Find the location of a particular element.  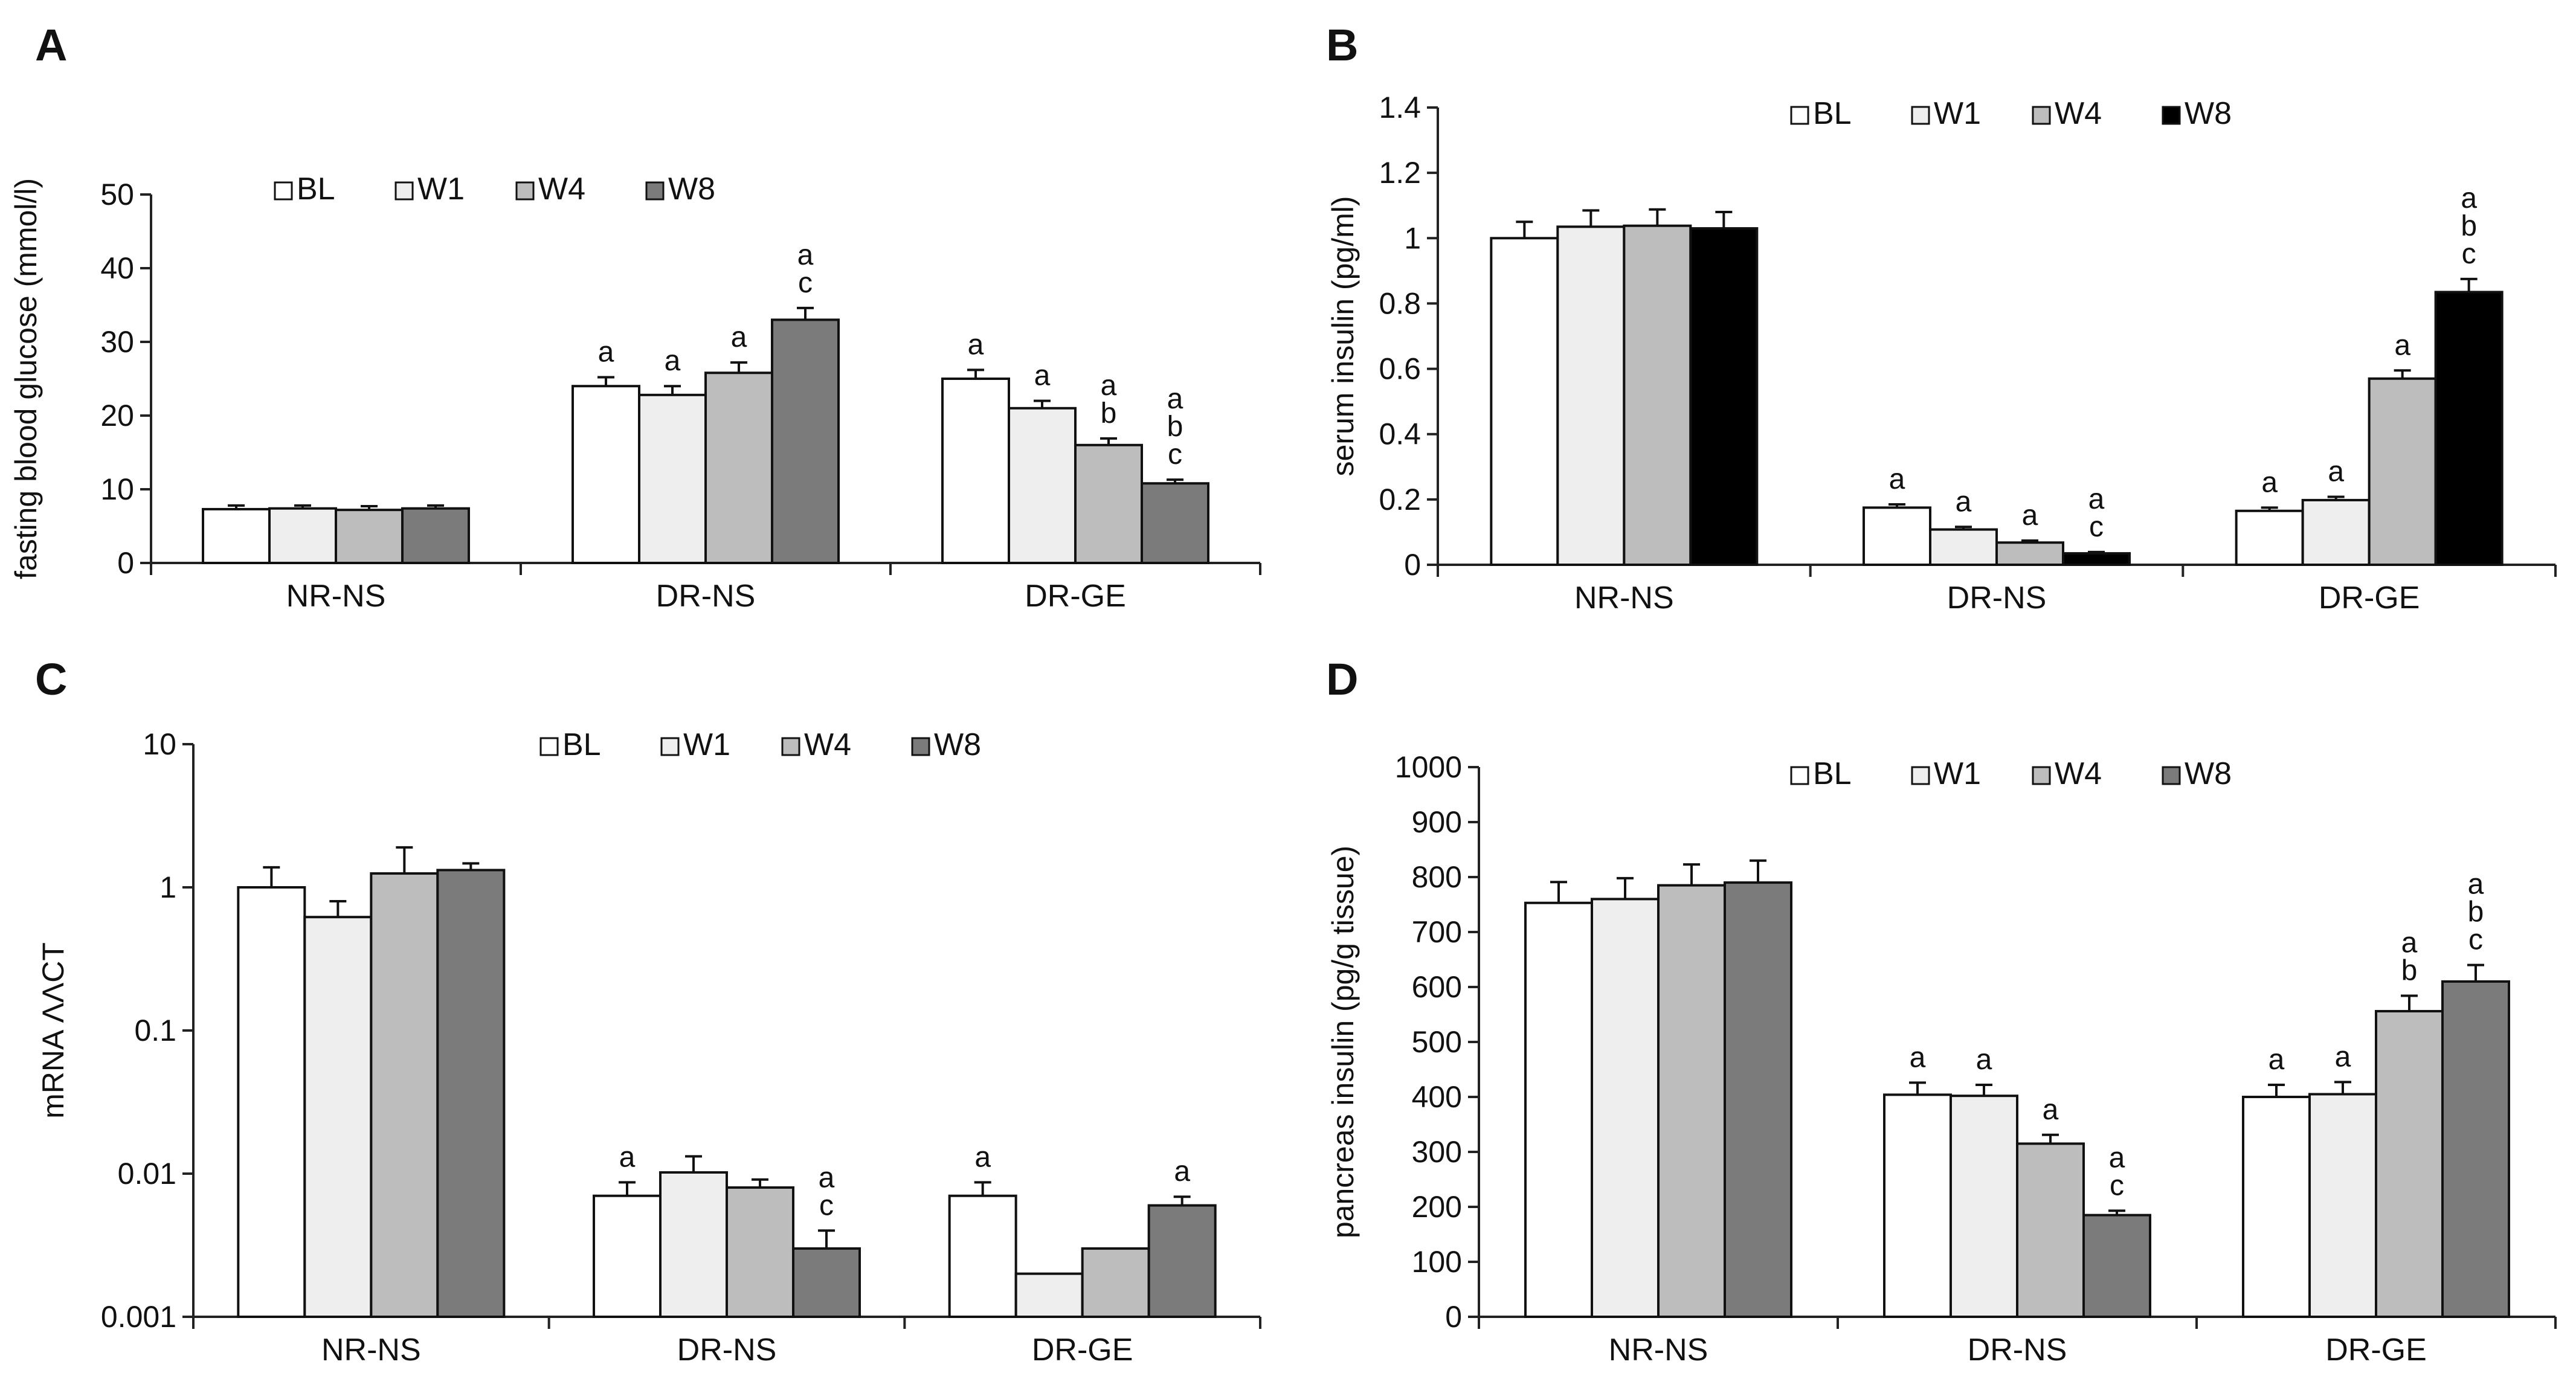

panel-letter-a: A is located at coordinates (51, 45).